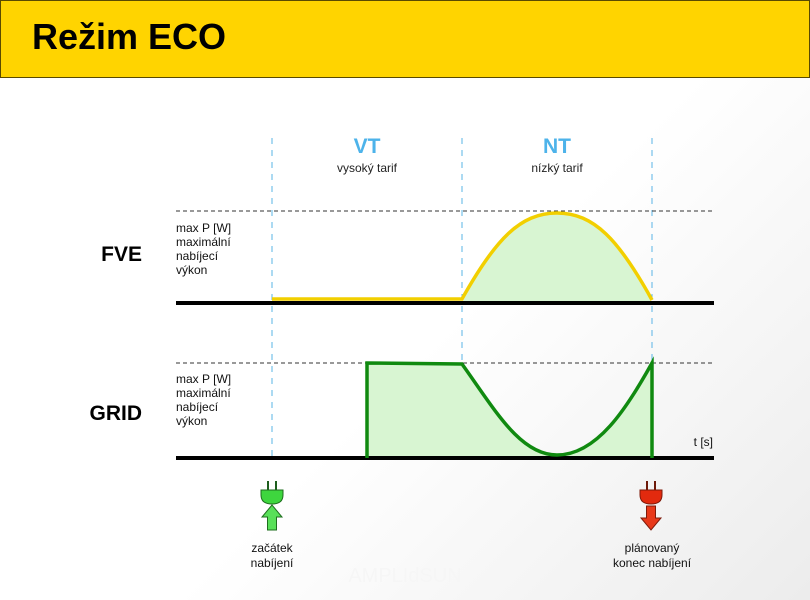 The height and width of the screenshot is (600, 810). I want to click on time-axis-label: t [s], so click(703, 442).